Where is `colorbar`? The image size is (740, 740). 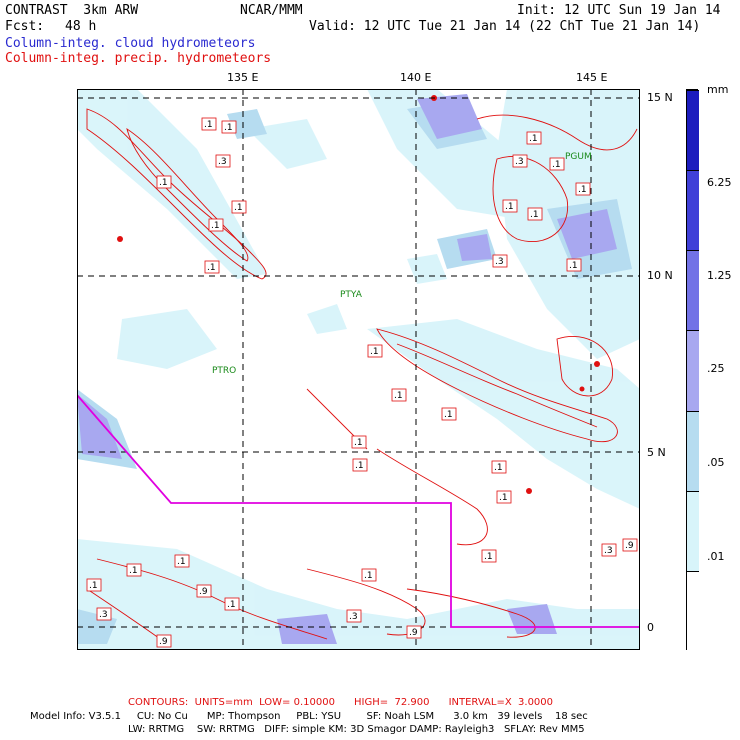 colorbar is located at coordinates (692, 370).